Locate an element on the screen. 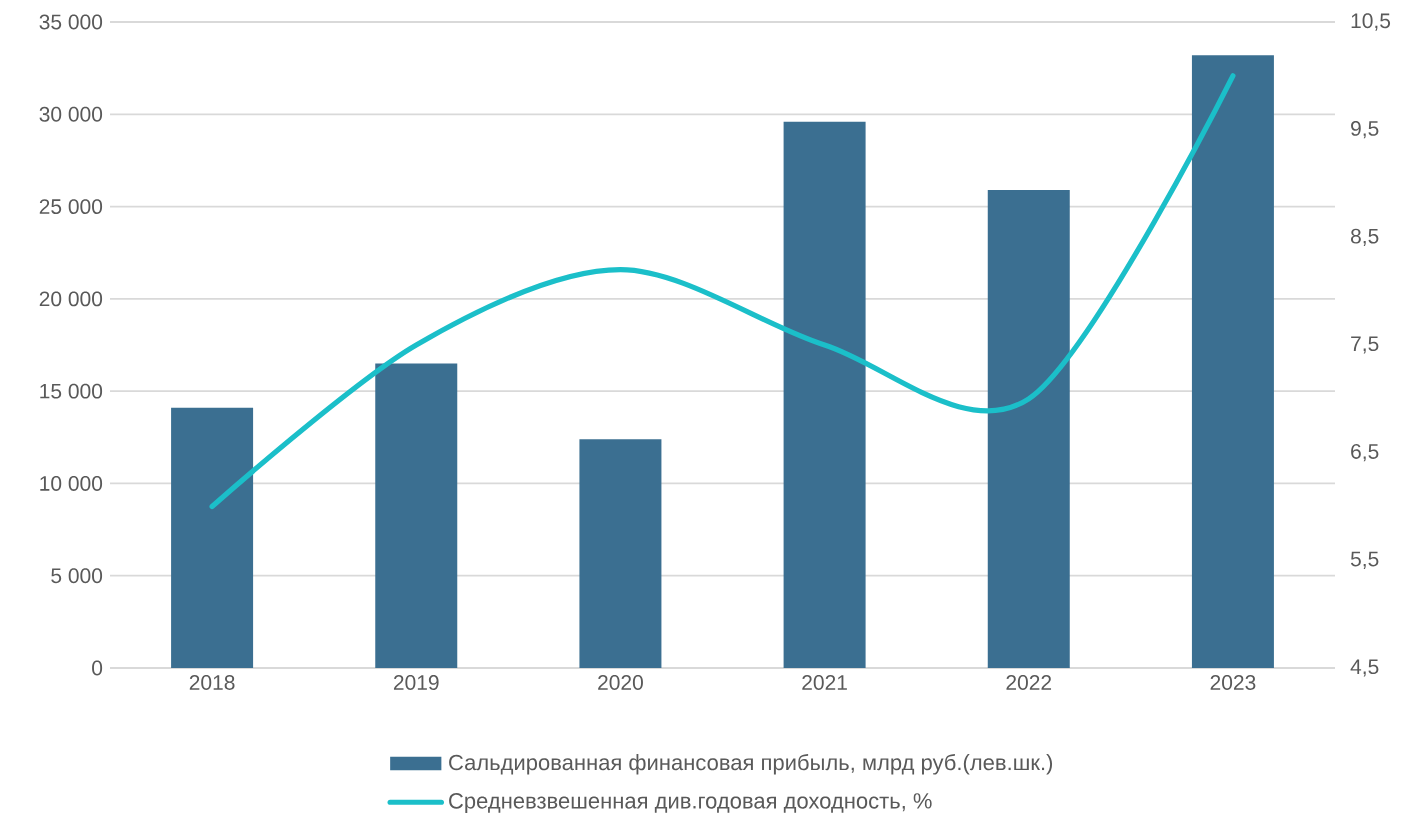  legend-label: Средневзвешенная див.годовая доходность, % is located at coordinates (690, 803).